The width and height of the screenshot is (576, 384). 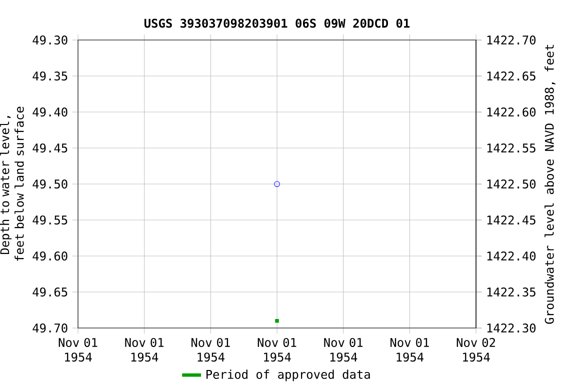 I want to click on y2-tick-label: 1422.50, so click(x=511, y=184).